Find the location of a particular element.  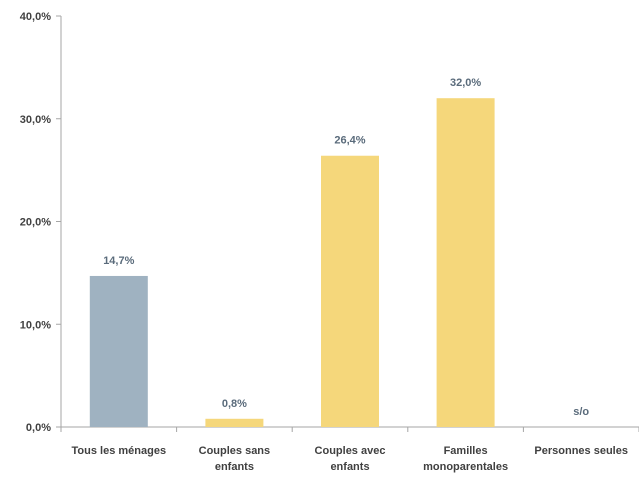

data-label: s/o is located at coordinates (581, 412).